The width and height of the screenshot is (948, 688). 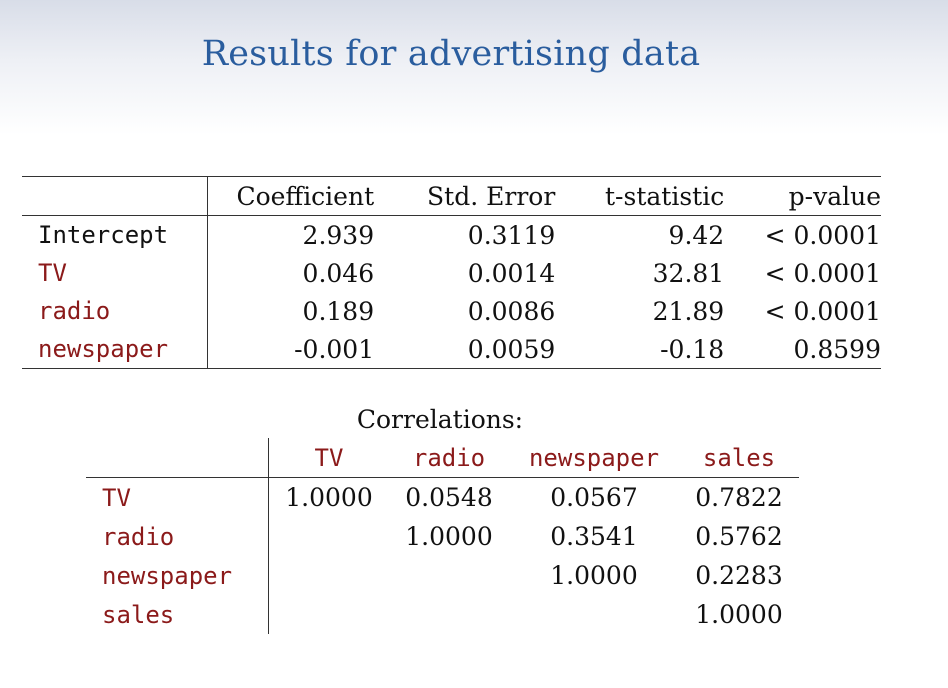 I want to click on correlation-header-row: TV radio newspaper sales, so click(x=442, y=458).